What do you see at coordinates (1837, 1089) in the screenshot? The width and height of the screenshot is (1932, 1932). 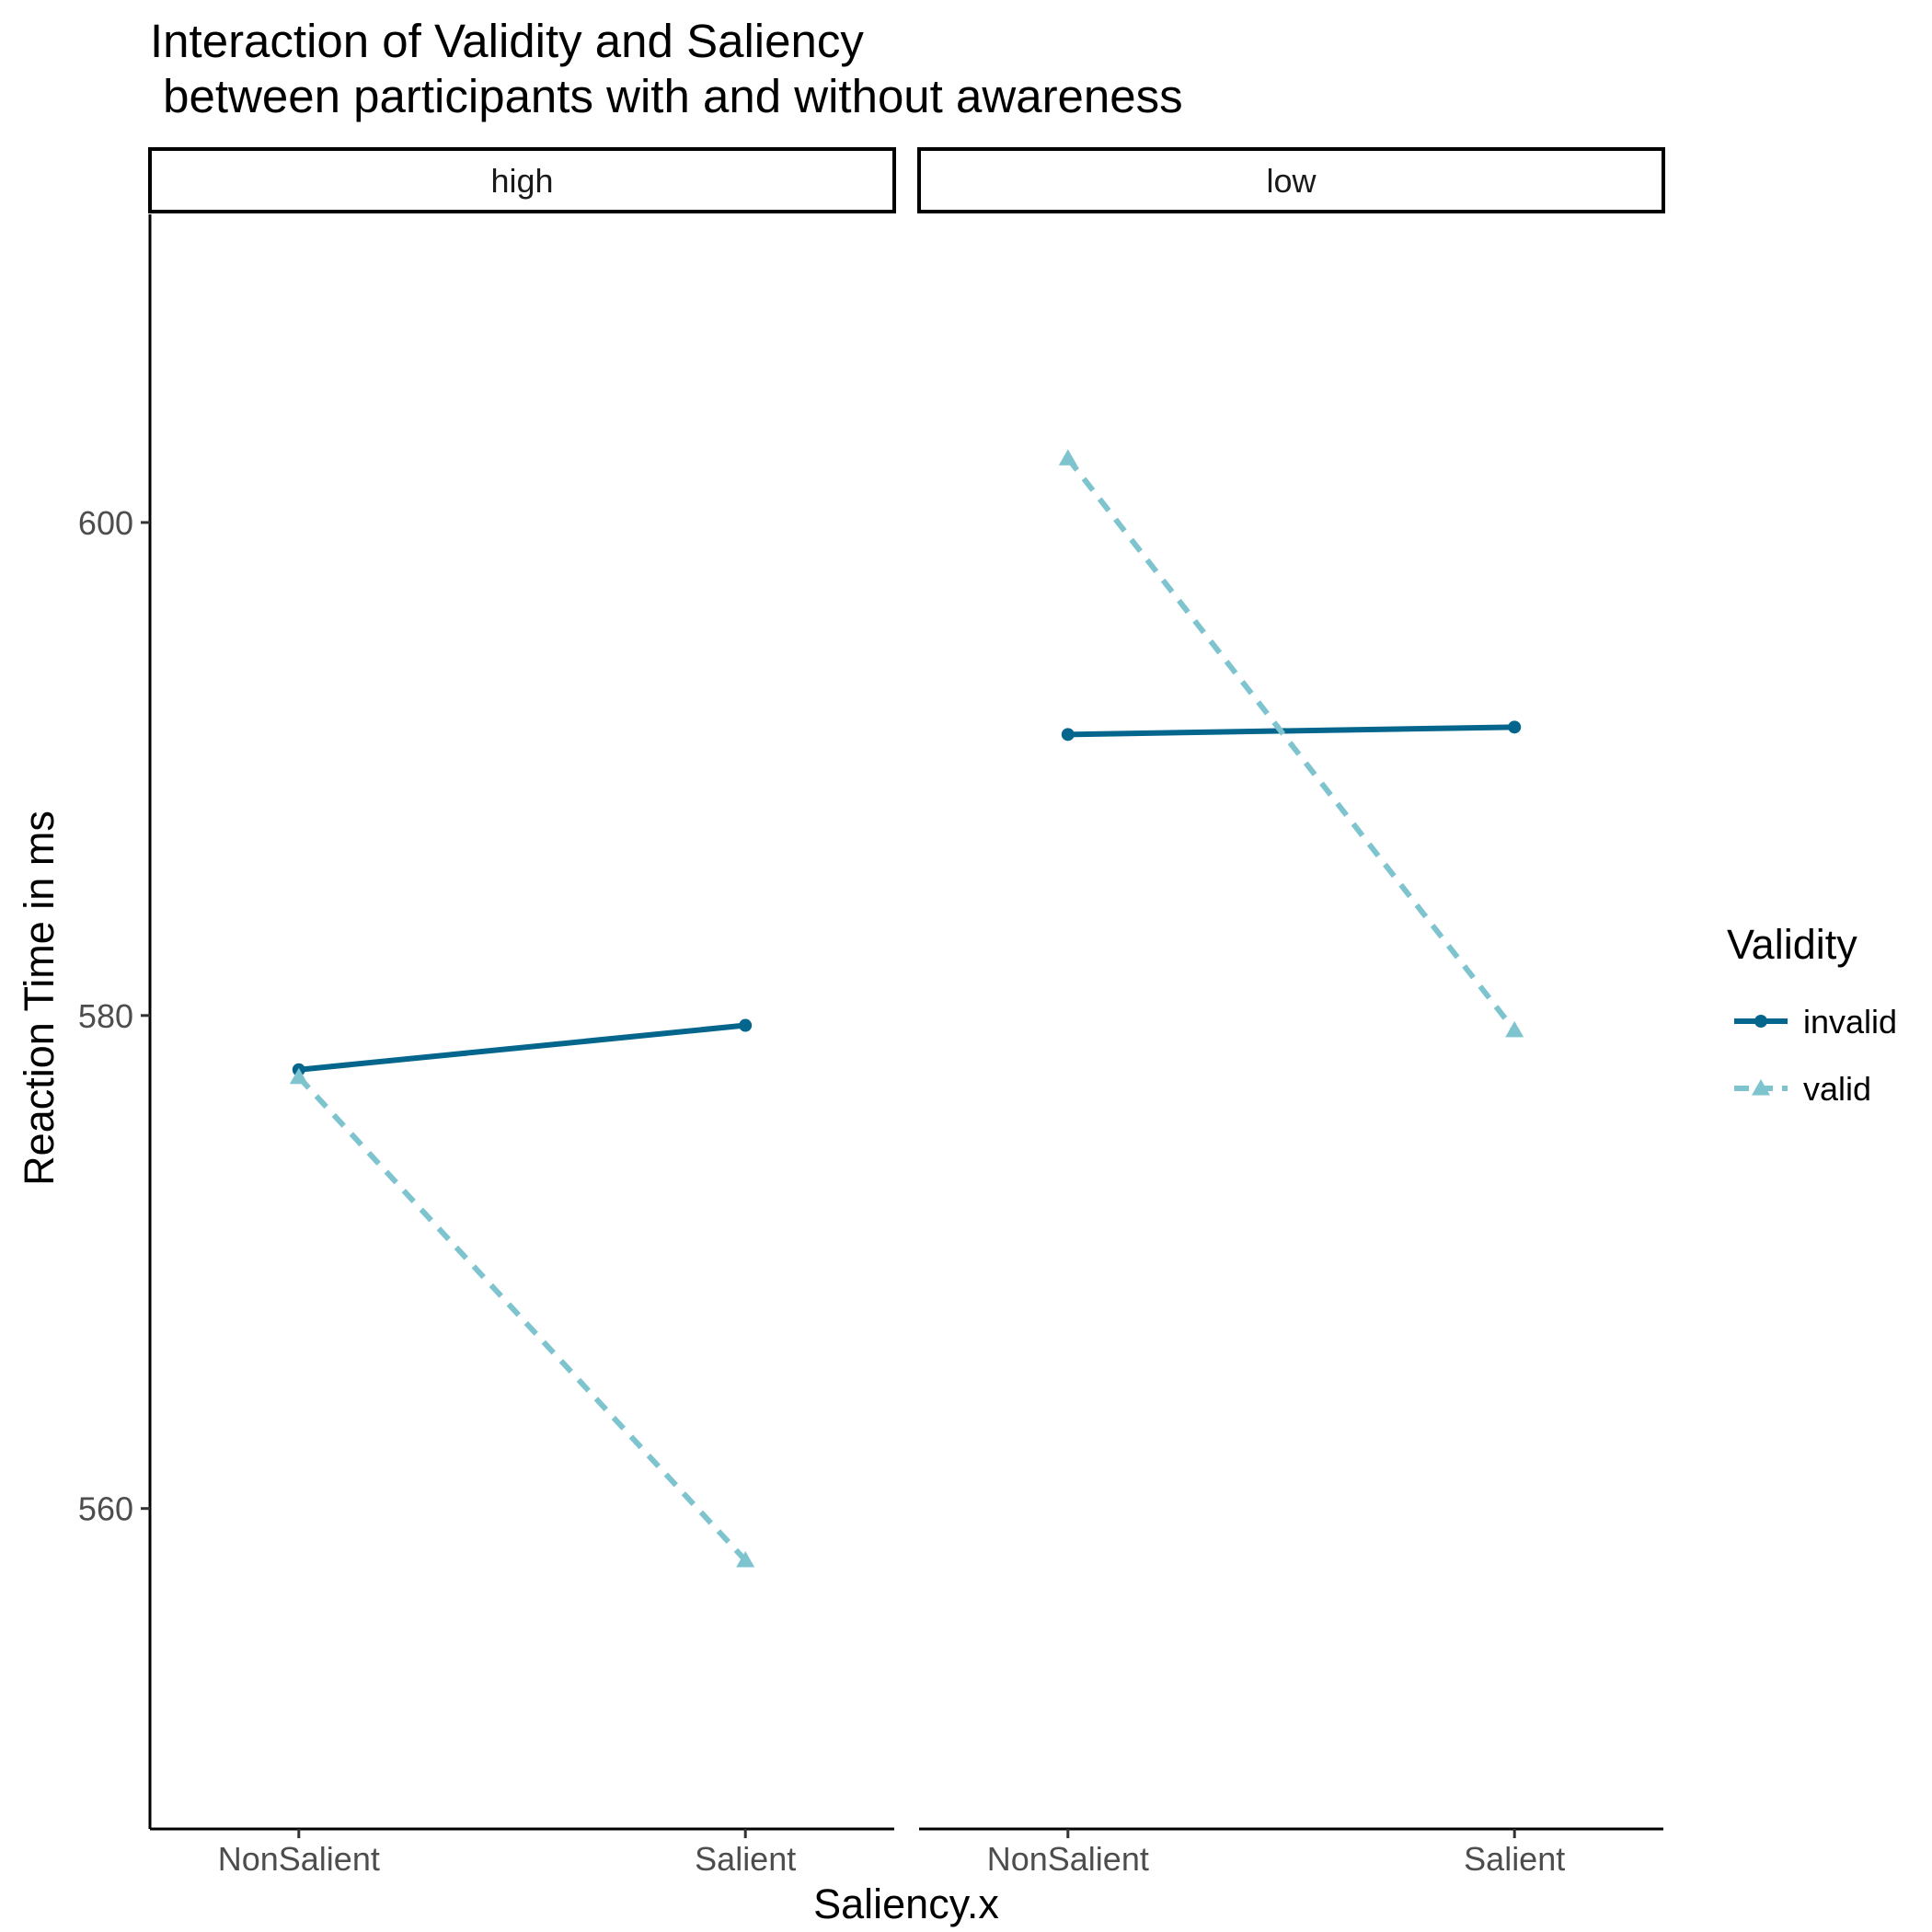 I see `legend-label-valid: valid` at bounding box center [1837, 1089].